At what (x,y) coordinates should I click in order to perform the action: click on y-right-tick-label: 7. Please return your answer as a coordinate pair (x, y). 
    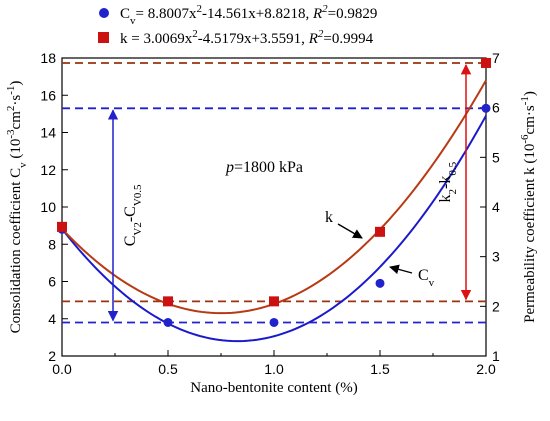
    Looking at the image, I should click on (496, 58).